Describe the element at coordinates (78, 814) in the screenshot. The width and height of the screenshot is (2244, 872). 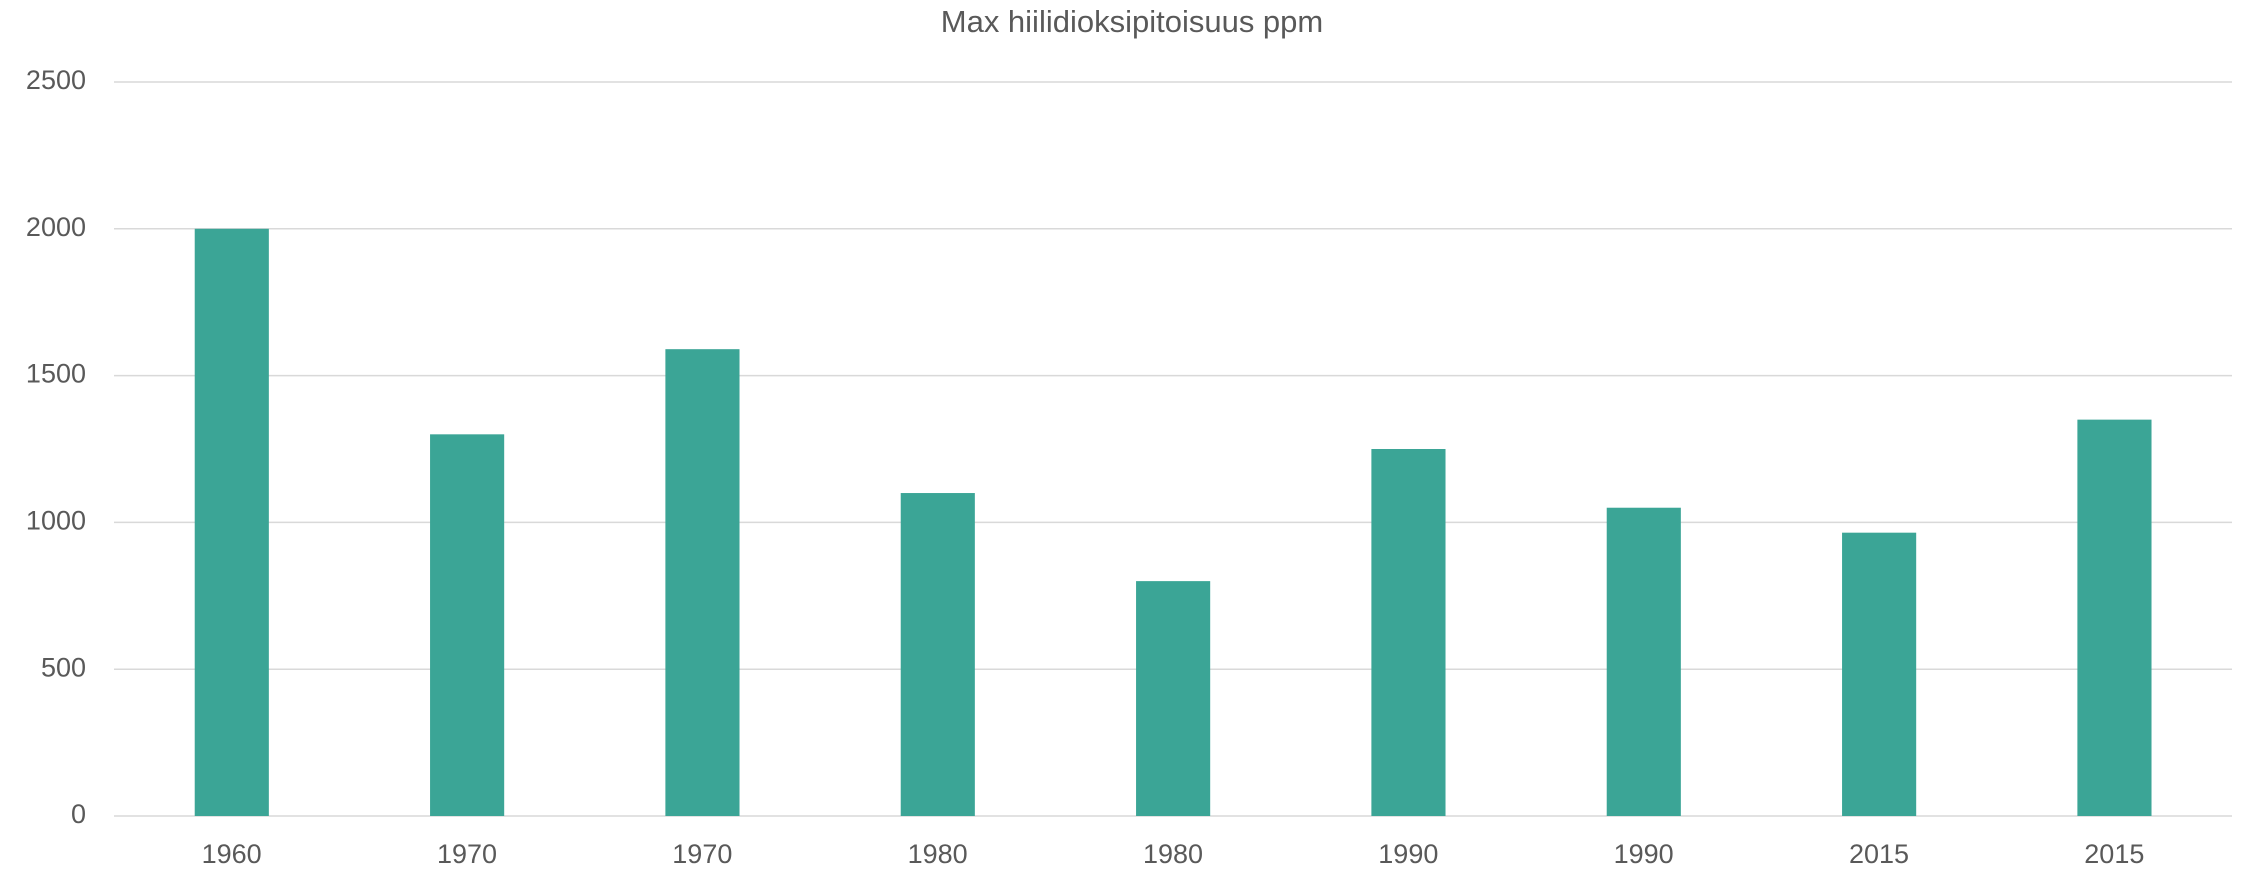
I see `y-tick-label: 0` at that location.